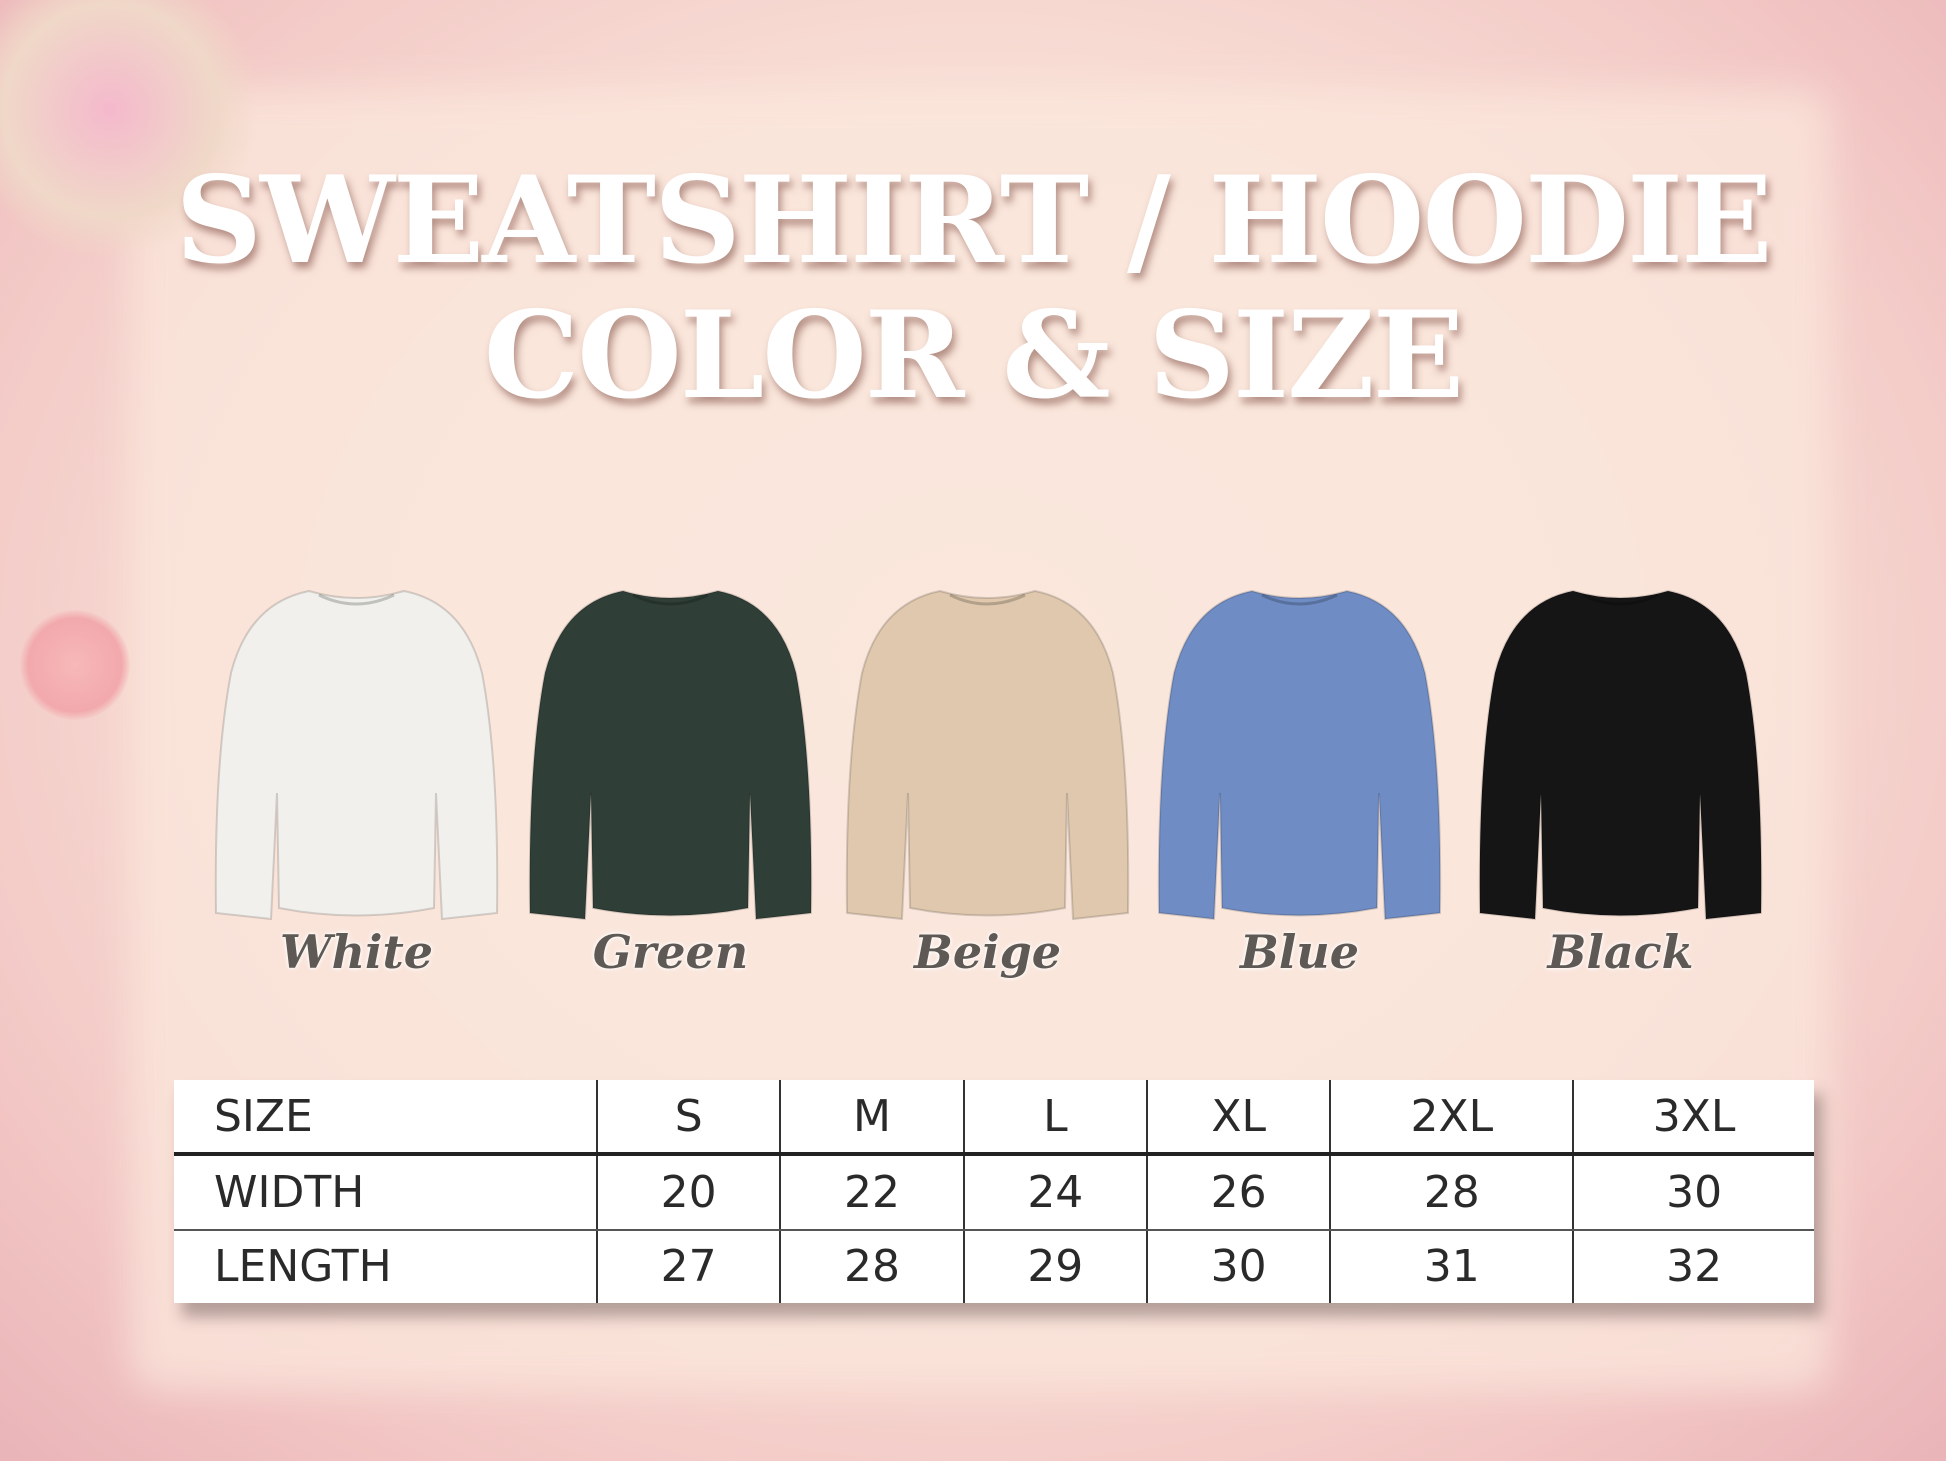 This screenshot has height=1461, width=1946. I want to click on table-row-length: LENGTH 27 28 29 30 31 32, so click(994, 1266).